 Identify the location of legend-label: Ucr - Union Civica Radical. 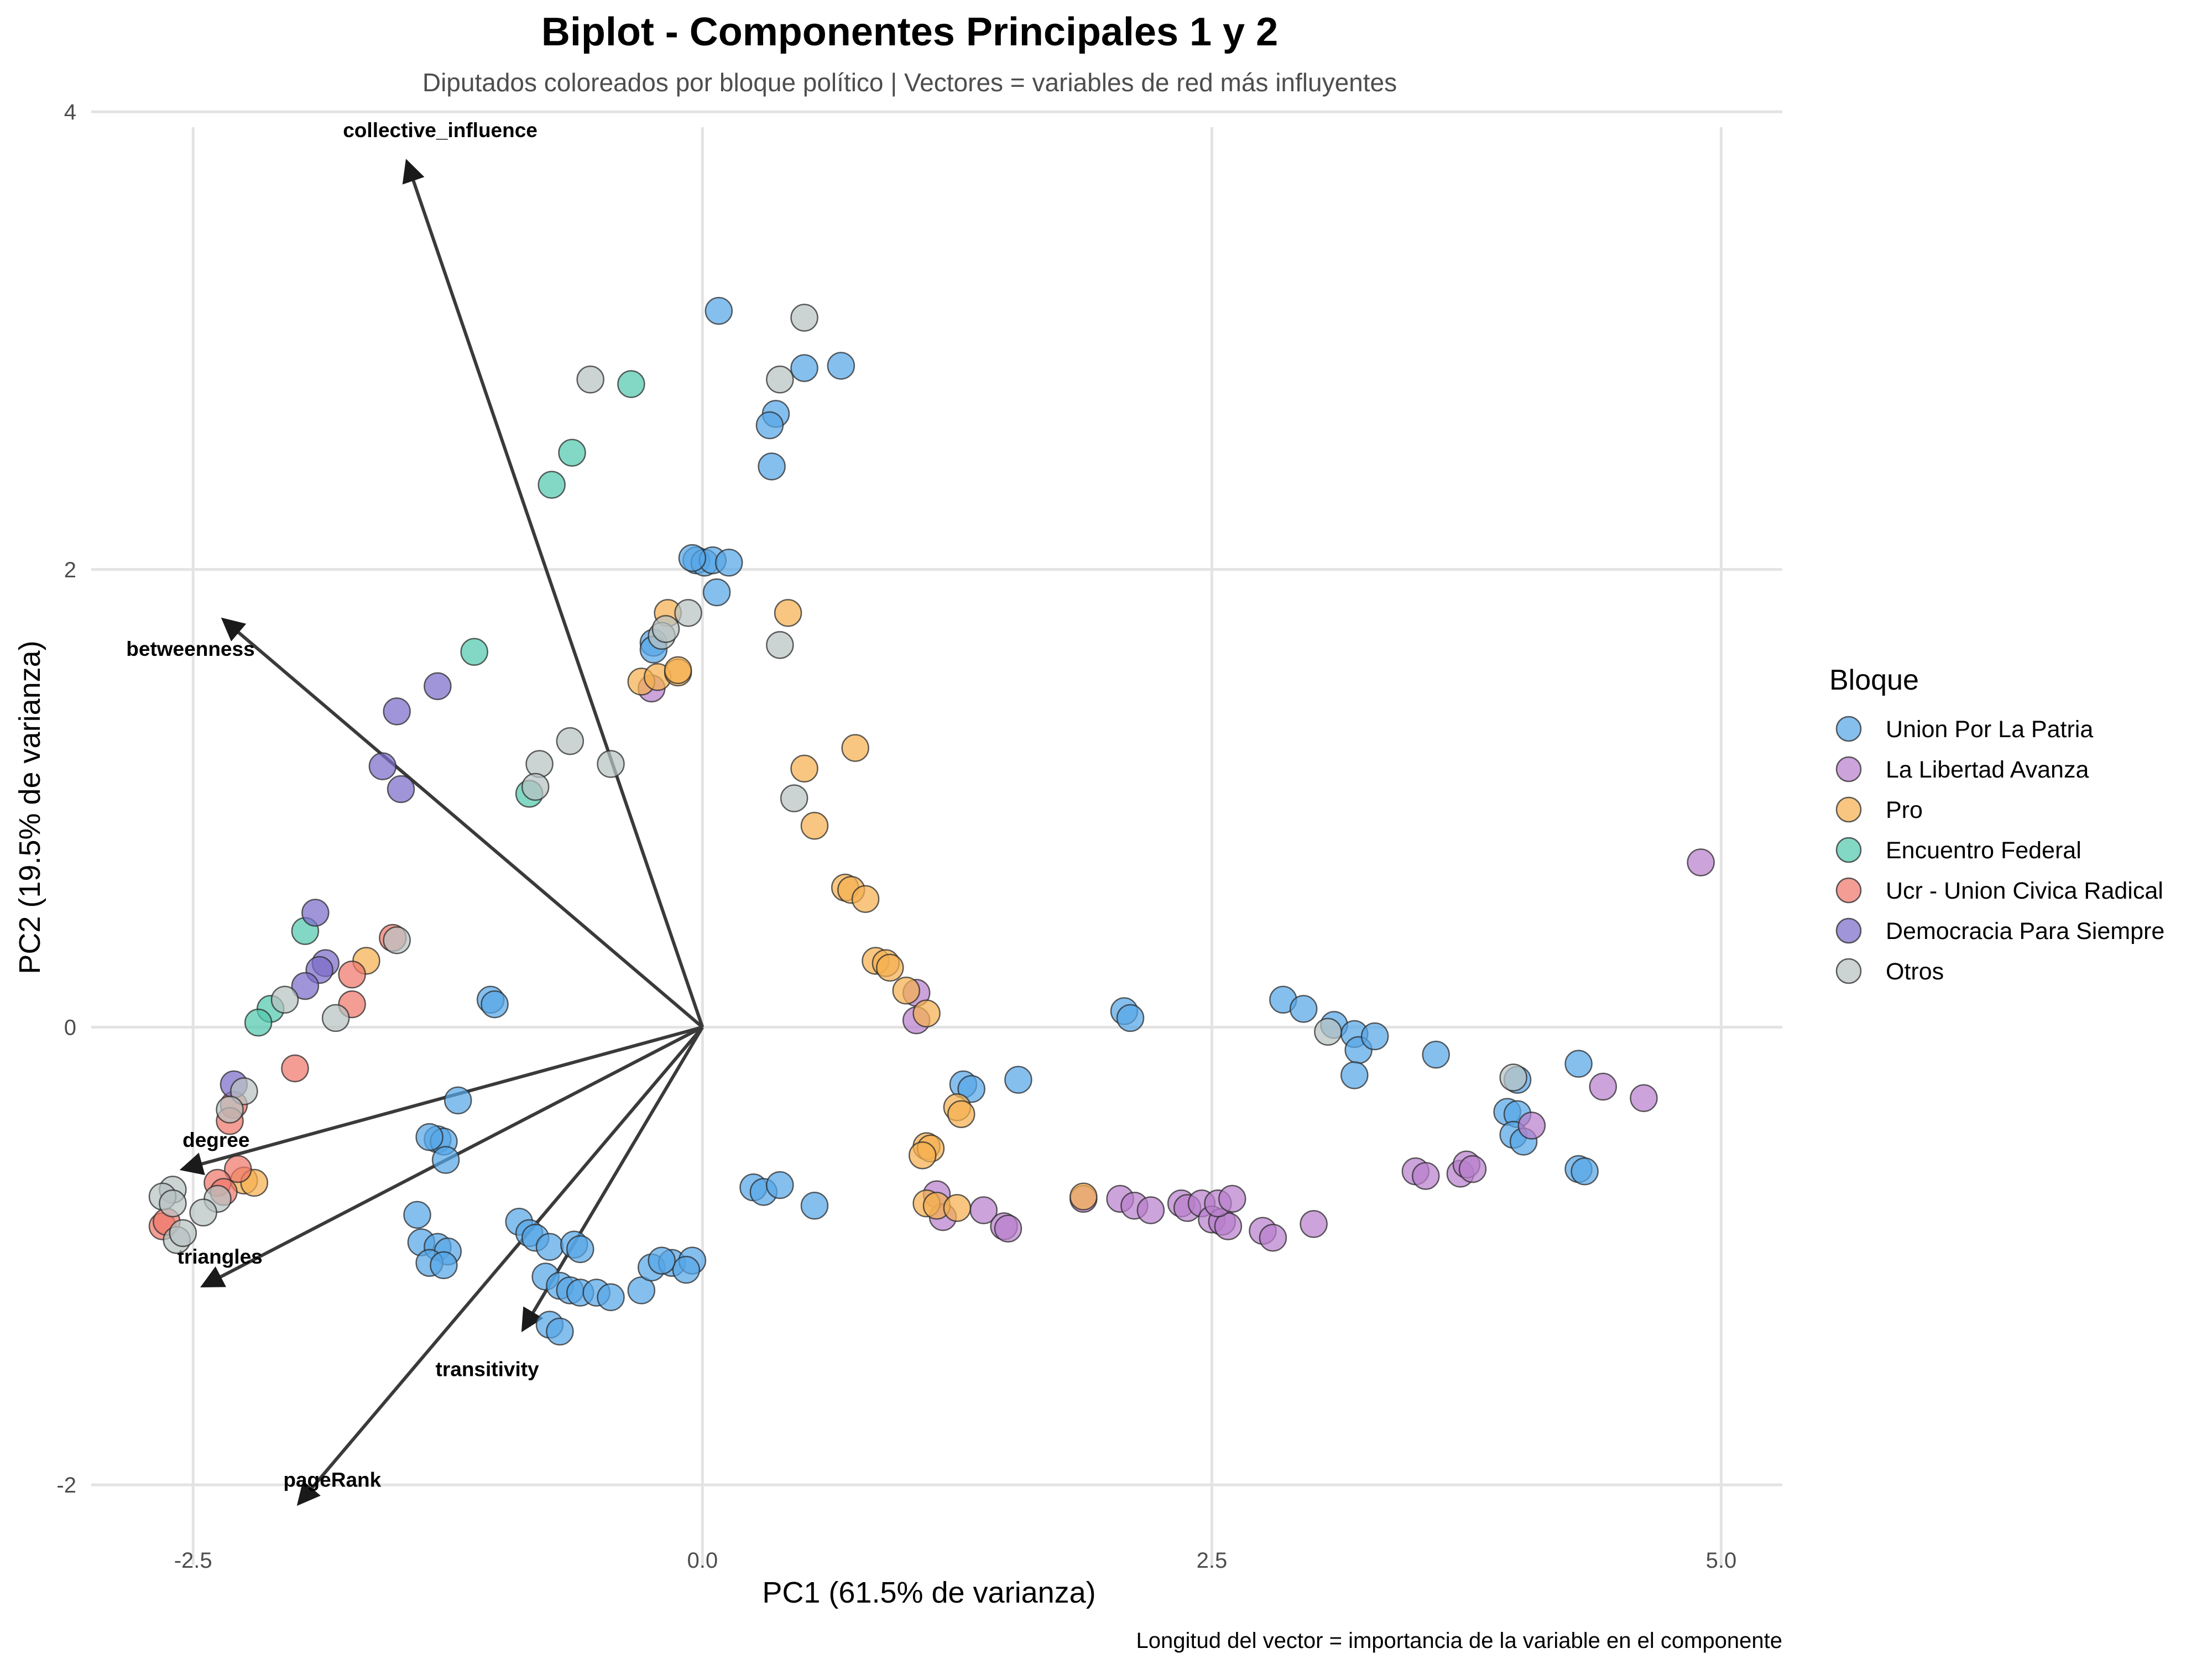
(2025, 891).